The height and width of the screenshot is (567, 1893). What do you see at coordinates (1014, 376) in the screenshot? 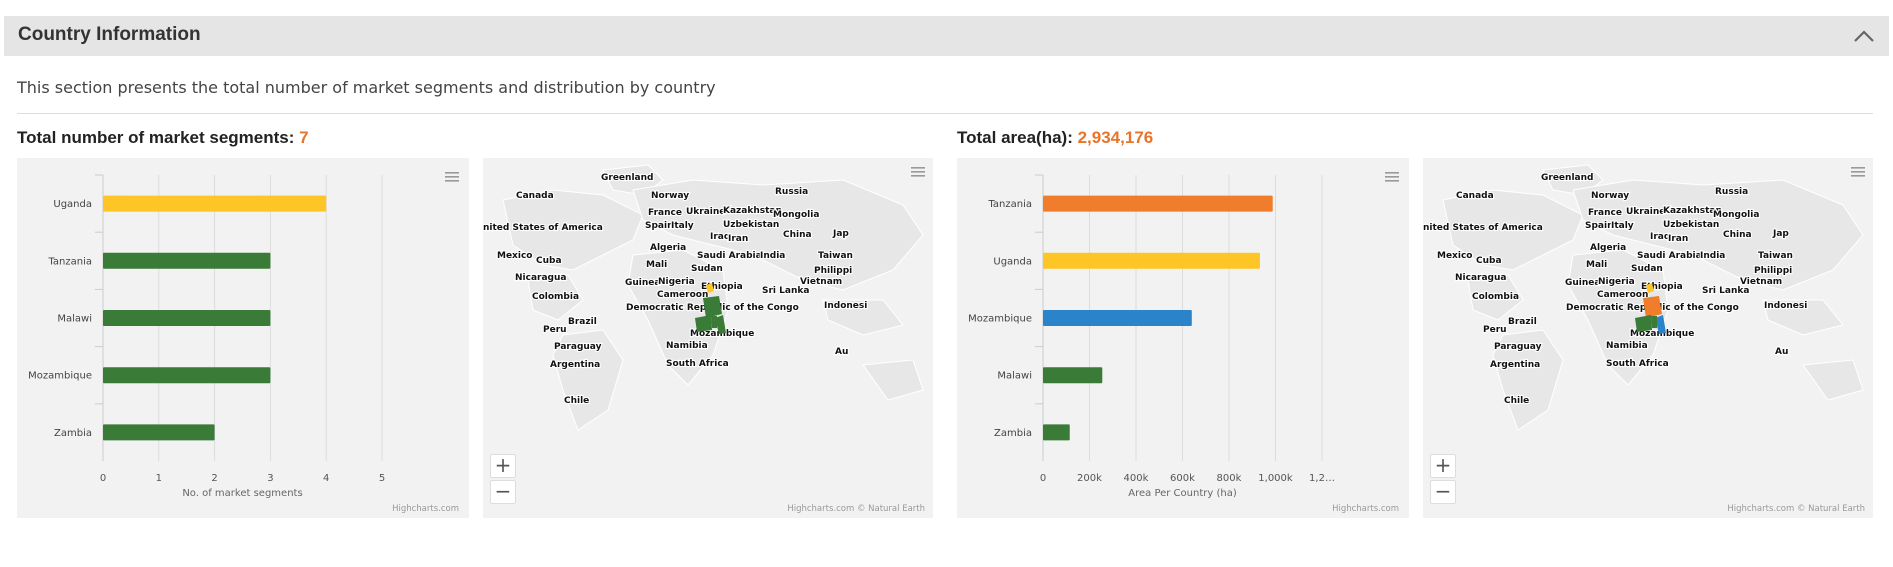
I see `category-label: Malawi` at bounding box center [1014, 376].